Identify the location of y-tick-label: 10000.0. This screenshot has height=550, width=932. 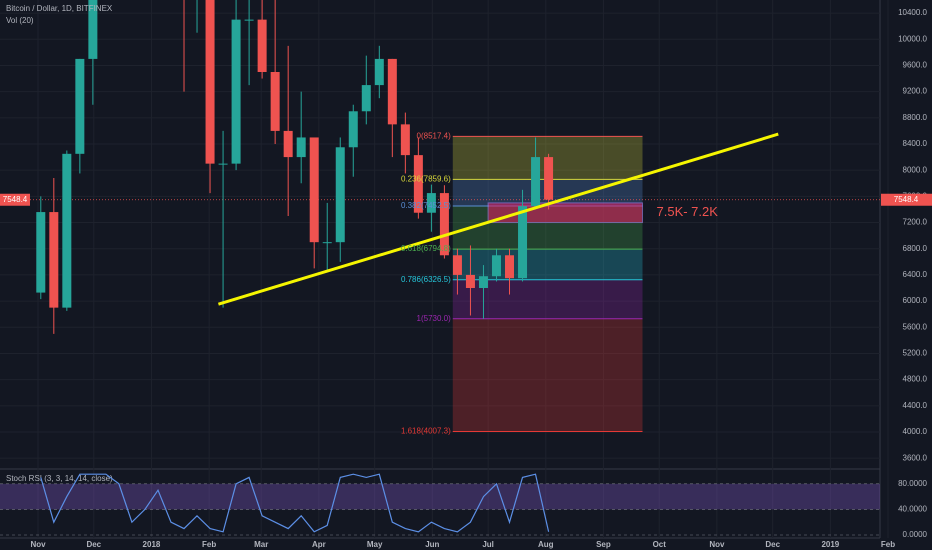
(912, 38).